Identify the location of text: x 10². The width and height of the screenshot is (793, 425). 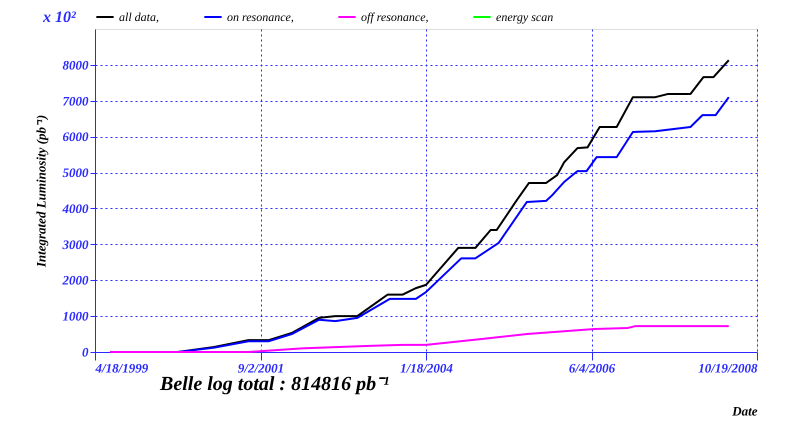
(59, 17).